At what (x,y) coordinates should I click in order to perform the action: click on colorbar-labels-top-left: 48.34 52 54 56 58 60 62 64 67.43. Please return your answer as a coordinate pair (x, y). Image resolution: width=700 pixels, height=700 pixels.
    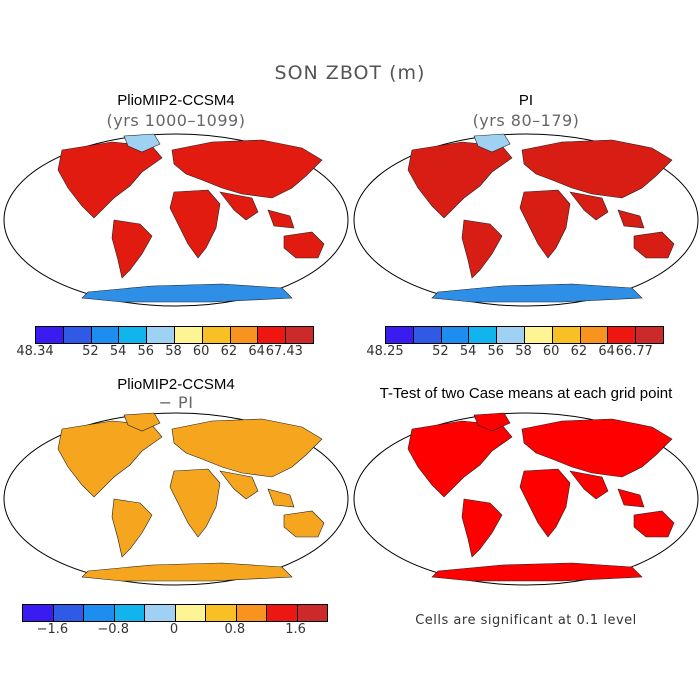
    Looking at the image, I should click on (164, 354).